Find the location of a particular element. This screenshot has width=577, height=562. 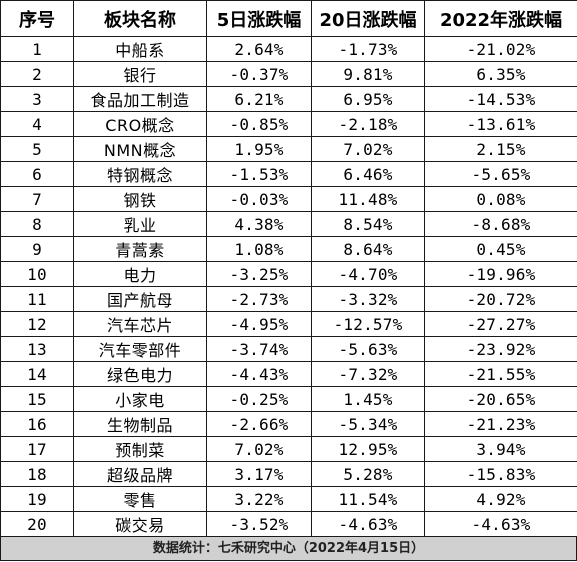

cell-2022-change: -21.02% is located at coordinates (500, 49).